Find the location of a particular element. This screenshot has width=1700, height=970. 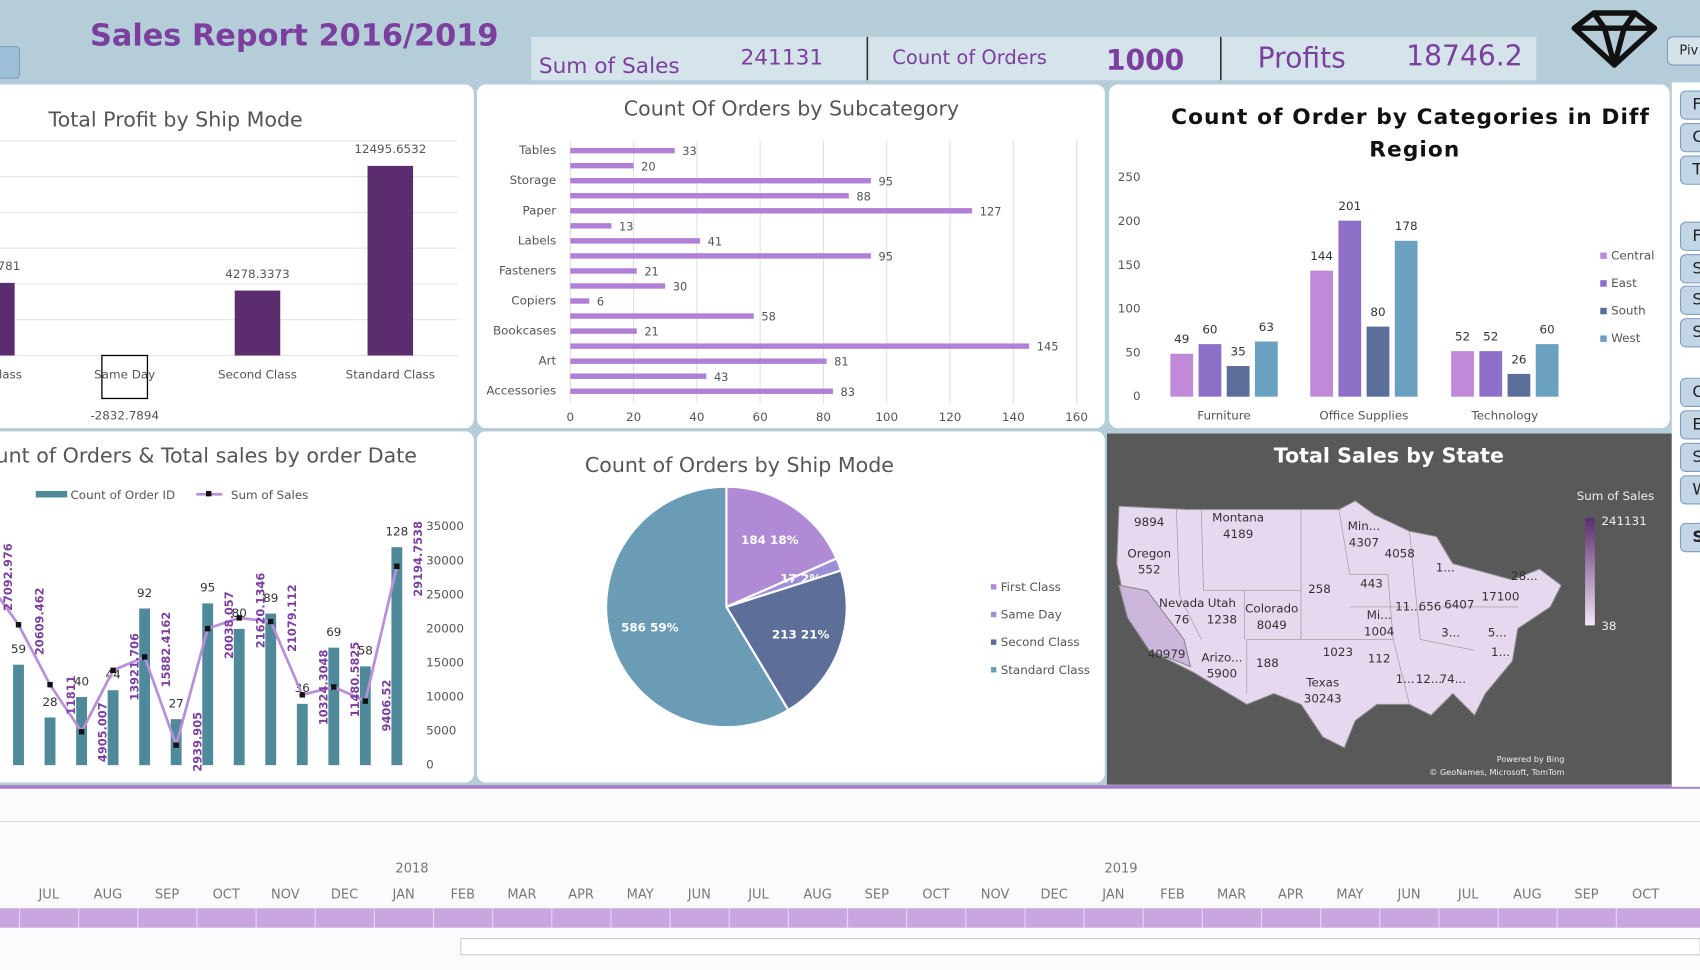

value-label: 40 is located at coordinates (81, 681).